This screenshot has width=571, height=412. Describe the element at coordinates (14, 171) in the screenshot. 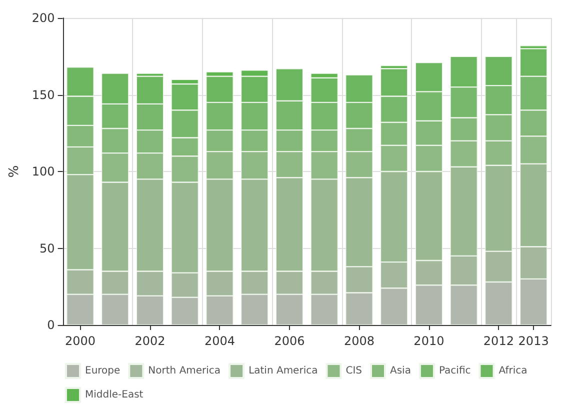

I see `y-axis-title: %` at that location.